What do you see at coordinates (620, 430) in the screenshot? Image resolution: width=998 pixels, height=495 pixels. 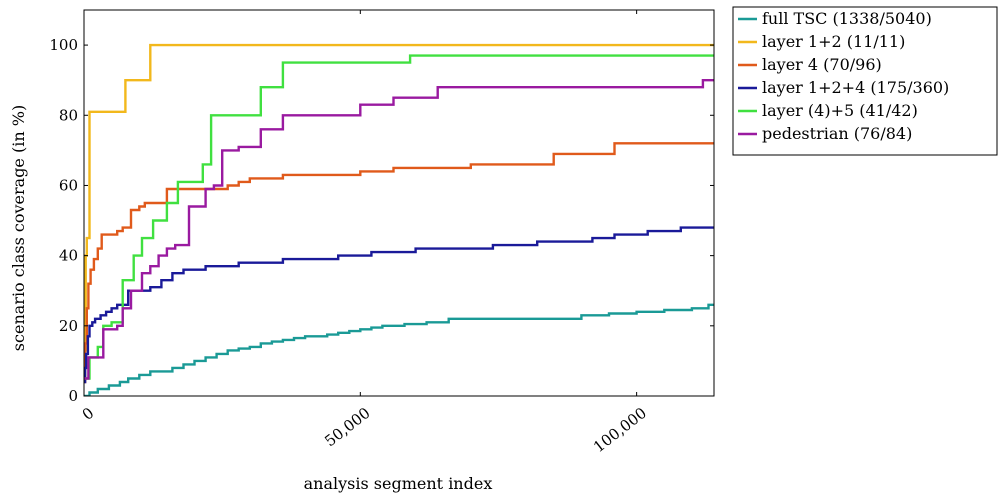 I see `x-tick-label: 100,000` at bounding box center [620, 430].